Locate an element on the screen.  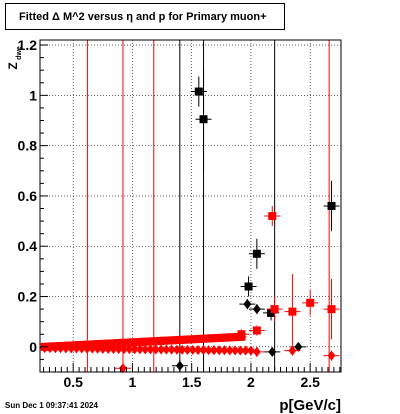
x-axis-label: p[GeV/c] is located at coordinates (310, 405).